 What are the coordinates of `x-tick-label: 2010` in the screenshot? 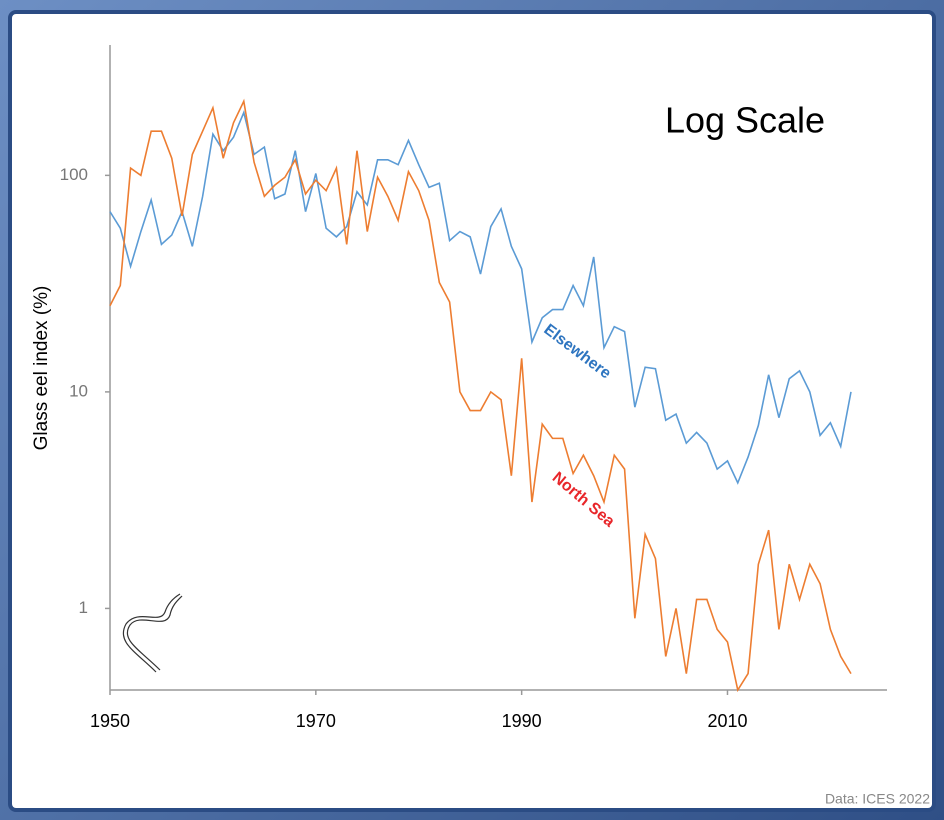 It's located at (727, 721).